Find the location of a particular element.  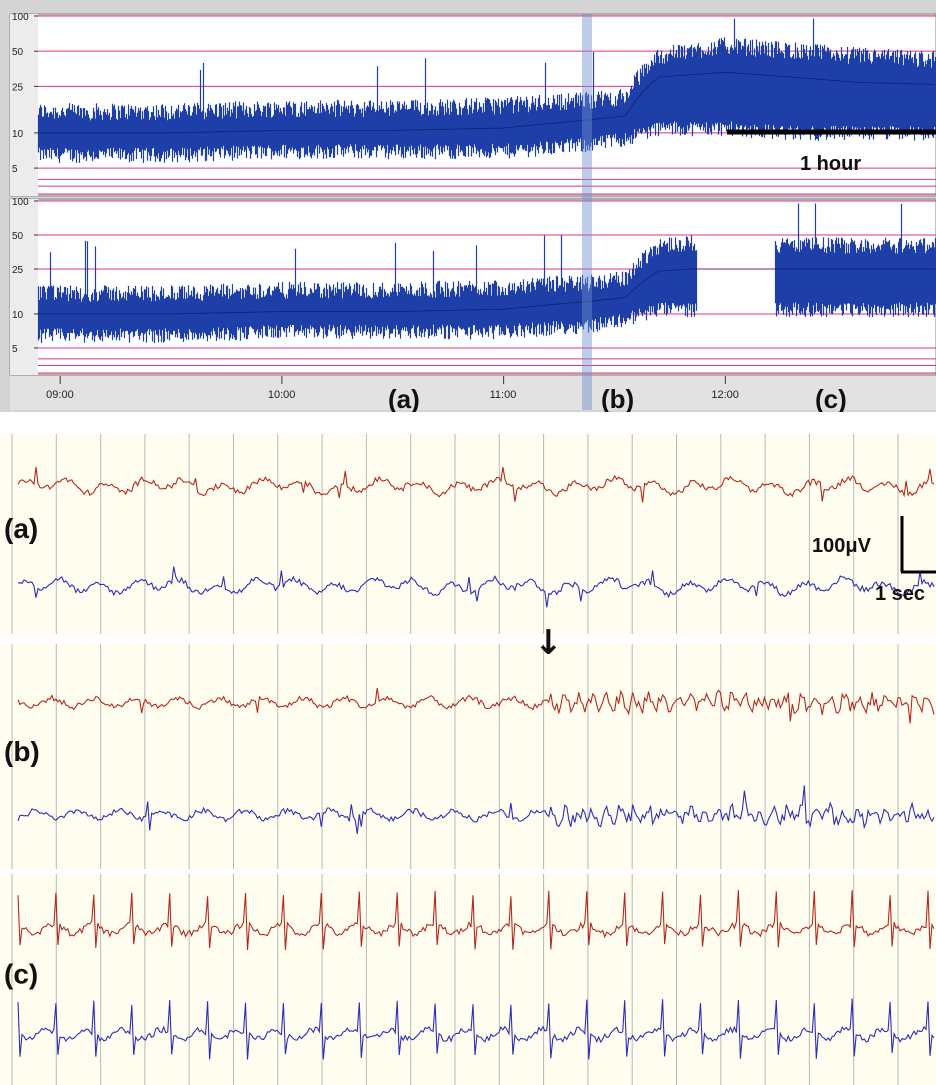

trend-panel-2-yaxis is located at coordinates (24, 287).